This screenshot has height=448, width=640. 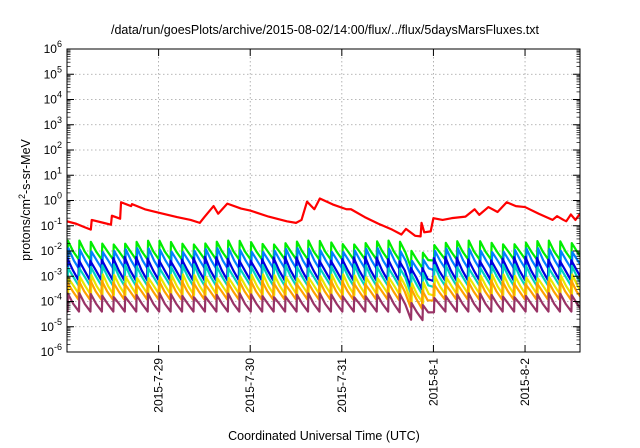 I want to click on x-tick-label: 2015-8-1, so click(x=433, y=382).